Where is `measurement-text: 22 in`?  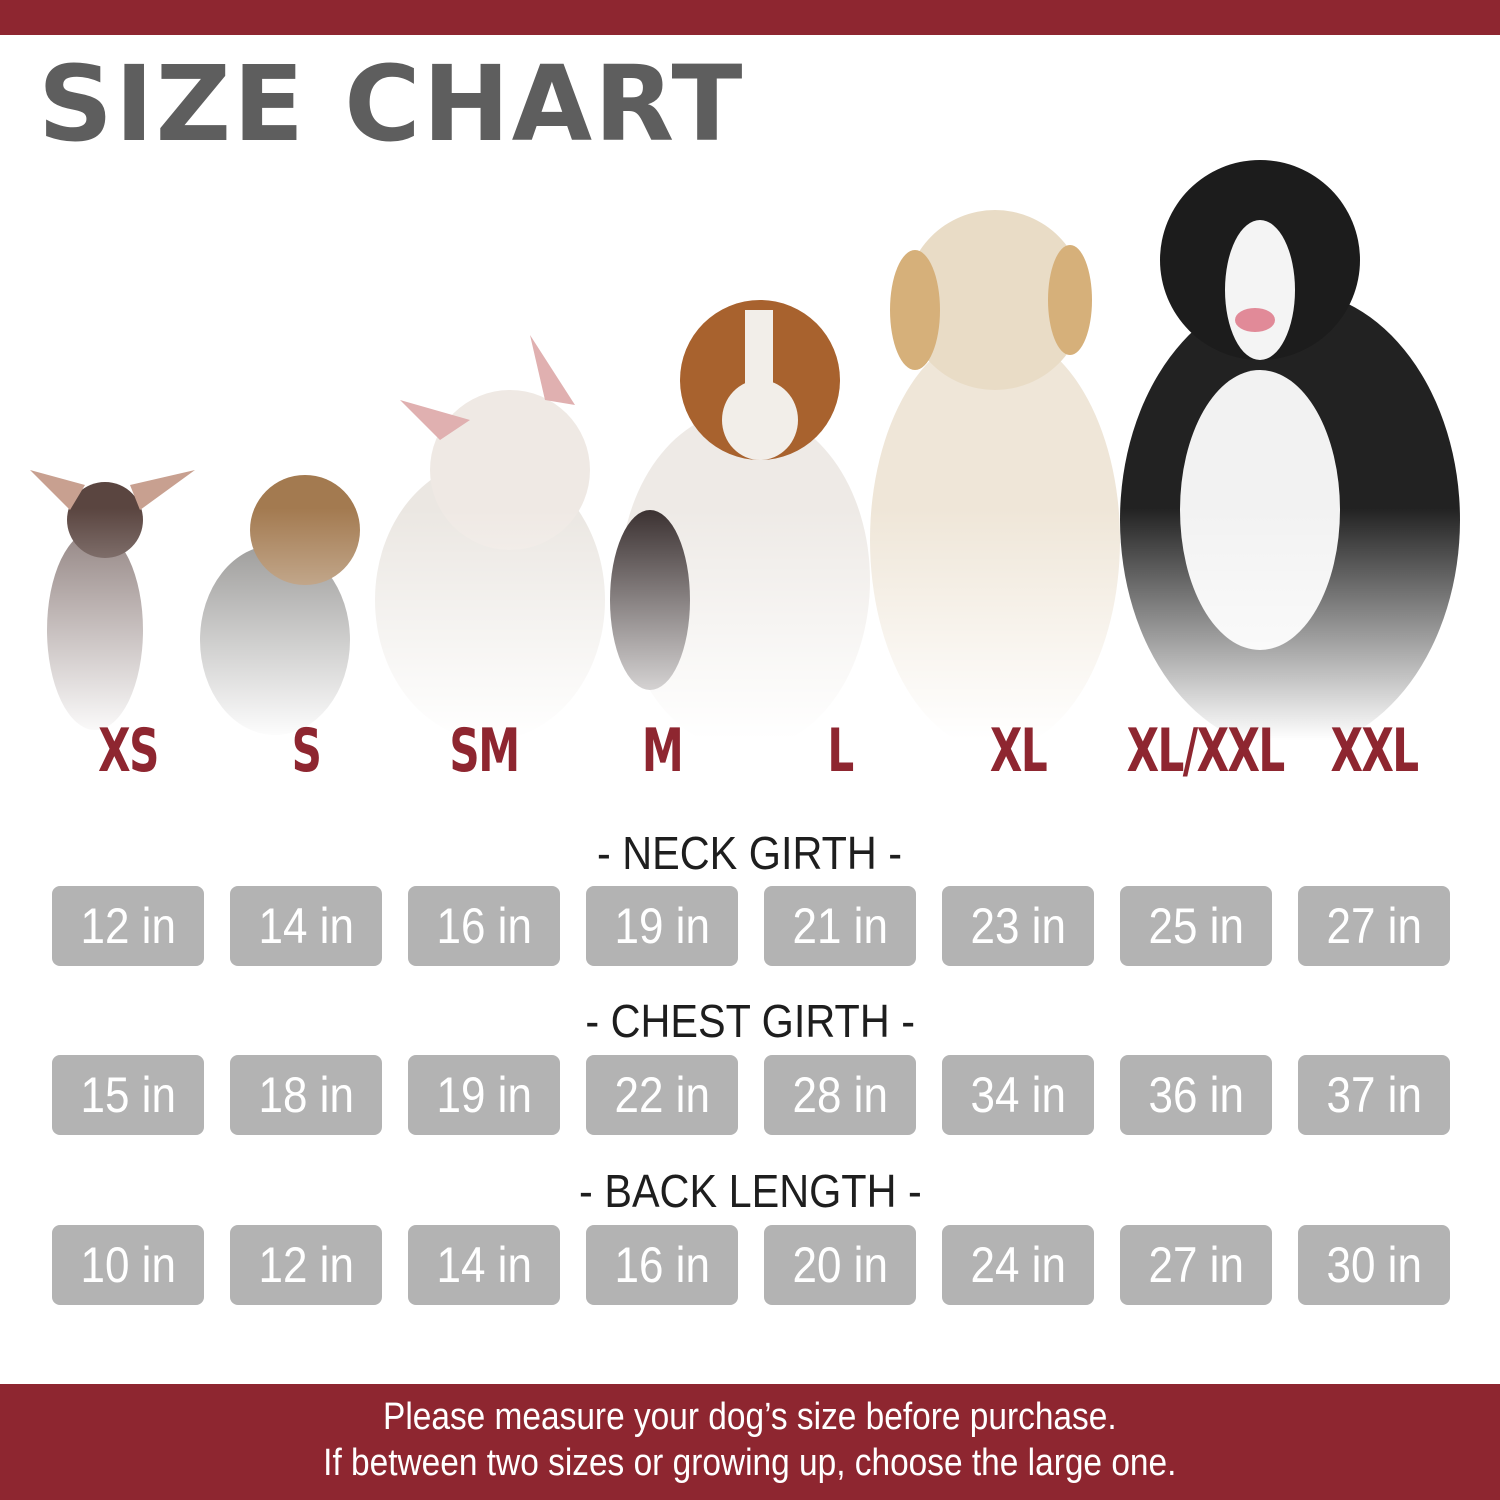 measurement-text: 22 in is located at coordinates (662, 1095).